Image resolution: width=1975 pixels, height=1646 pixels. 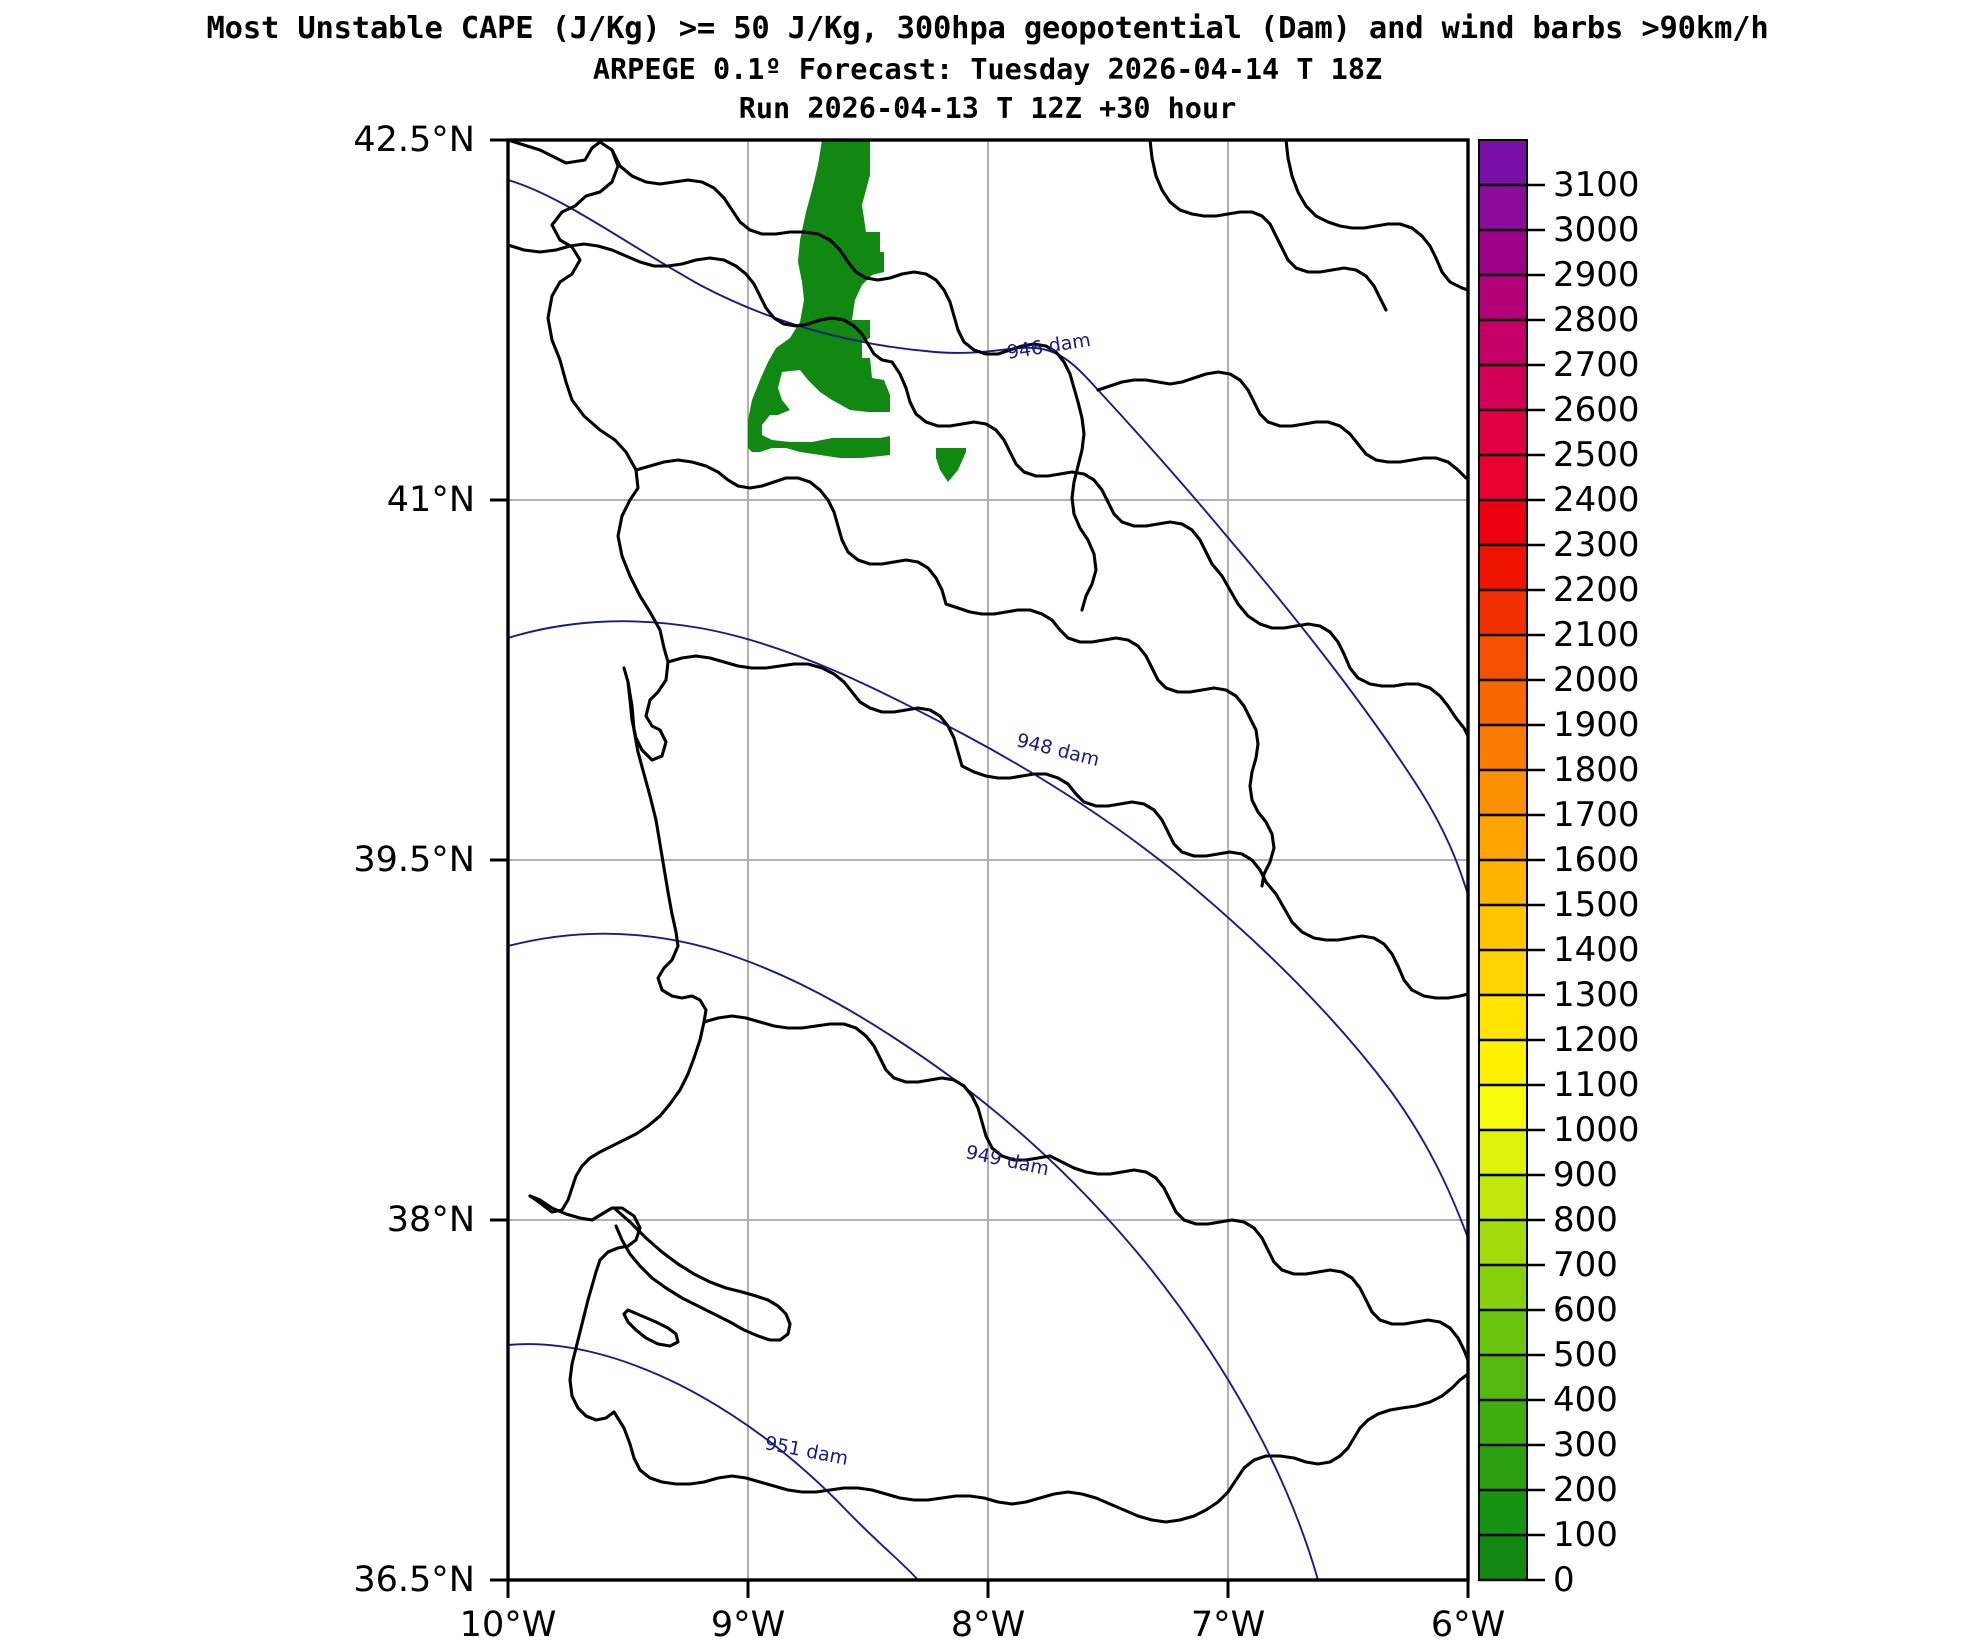 I want to click on colorbar-tick-label: 1400, so click(x=1596, y=950).